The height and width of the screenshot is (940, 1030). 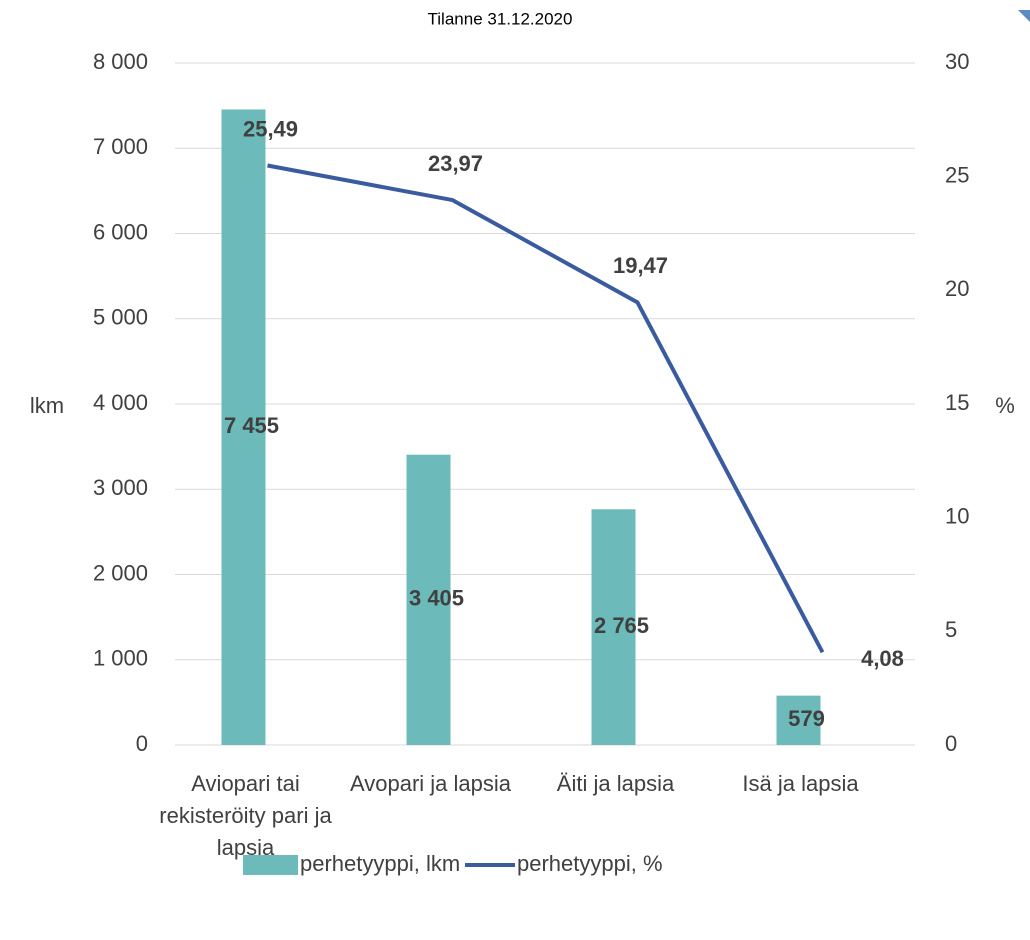 I want to click on y-tick-label: 7 000, so click(x=120, y=146).